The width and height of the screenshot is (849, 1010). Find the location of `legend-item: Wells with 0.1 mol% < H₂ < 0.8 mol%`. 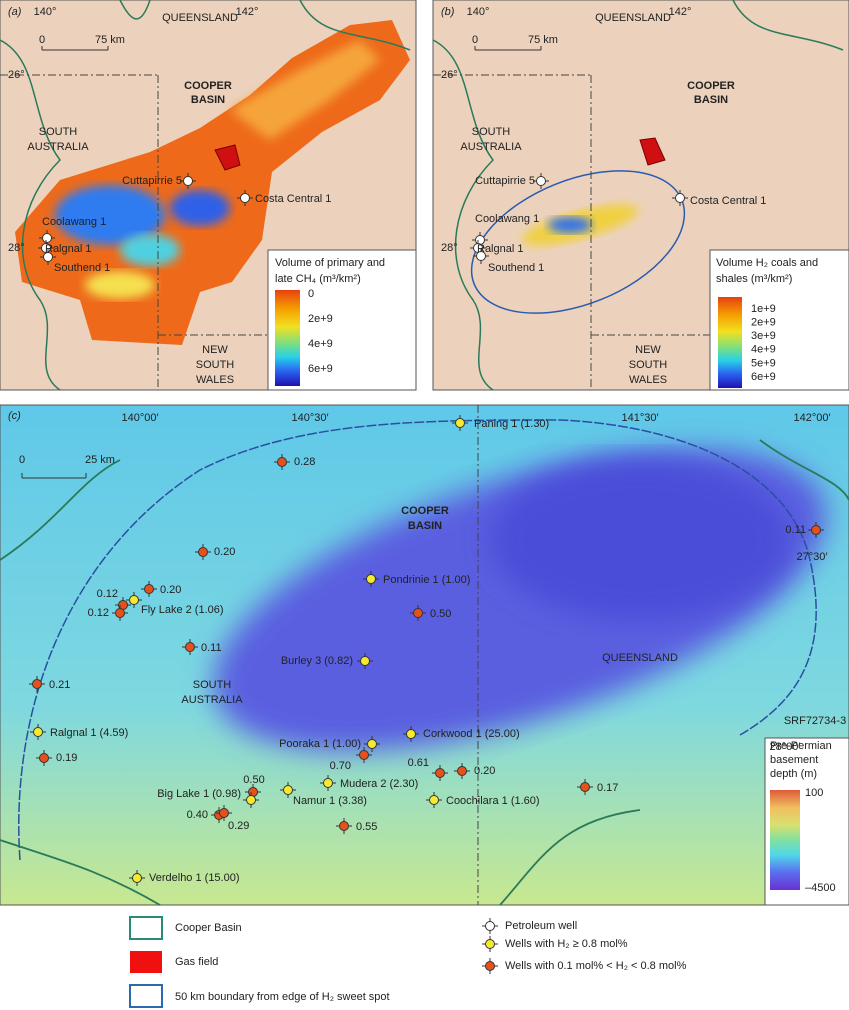

legend-item: Wells with 0.1 mol% < H₂ < 0.8 mol% is located at coordinates (596, 966).